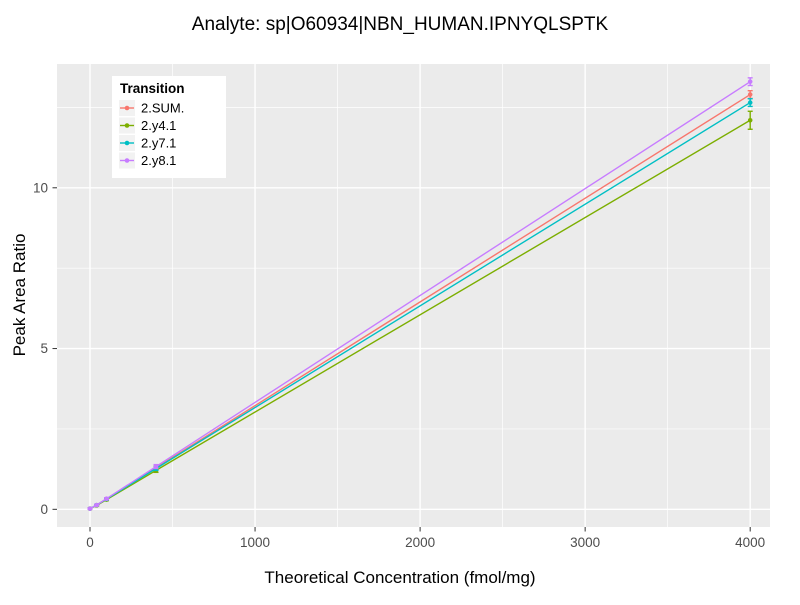 The height and width of the screenshot is (605, 800). What do you see at coordinates (158, 143) in the screenshot?
I see `legend-item-label: 2.y7.1` at bounding box center [158, 143].